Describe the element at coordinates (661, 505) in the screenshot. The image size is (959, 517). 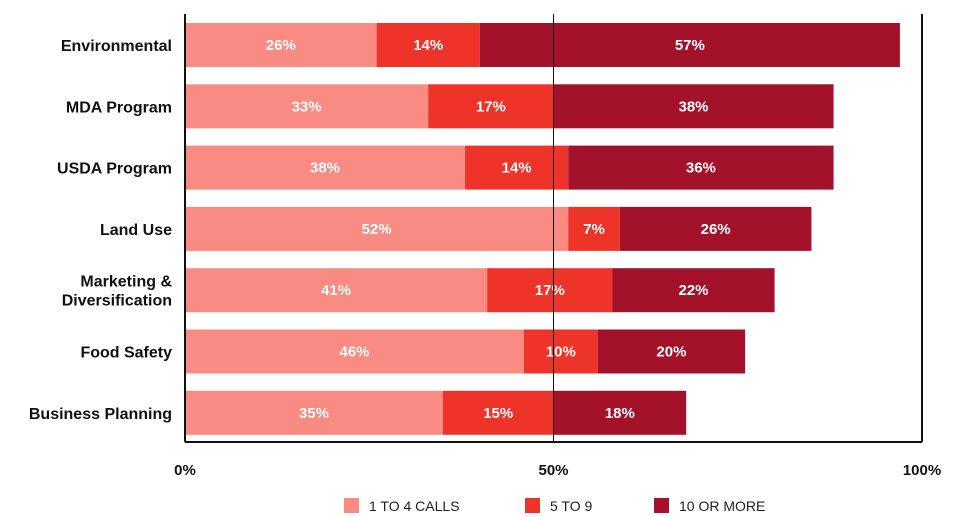
I see `legend-swatch-10-or-more` at that location.